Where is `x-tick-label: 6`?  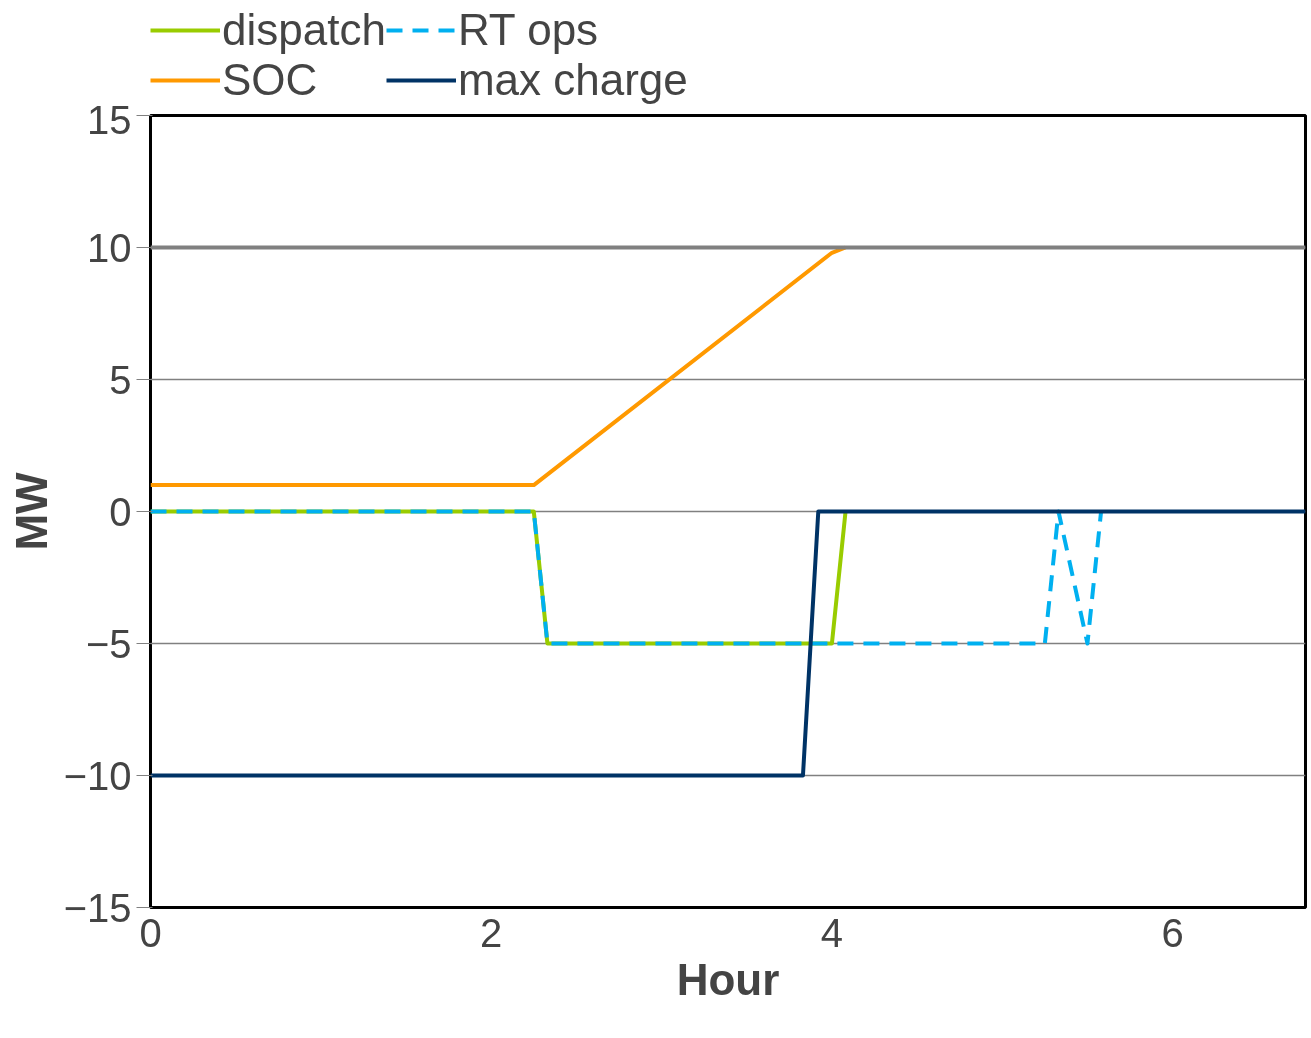
x-tick-label: 6 is located at coordinates (1172, 932).